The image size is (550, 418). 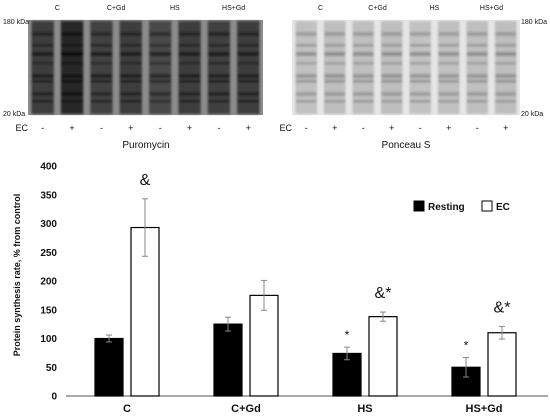 I want to click on x-tick-label: C+Gd, so click(x=246, y=409).